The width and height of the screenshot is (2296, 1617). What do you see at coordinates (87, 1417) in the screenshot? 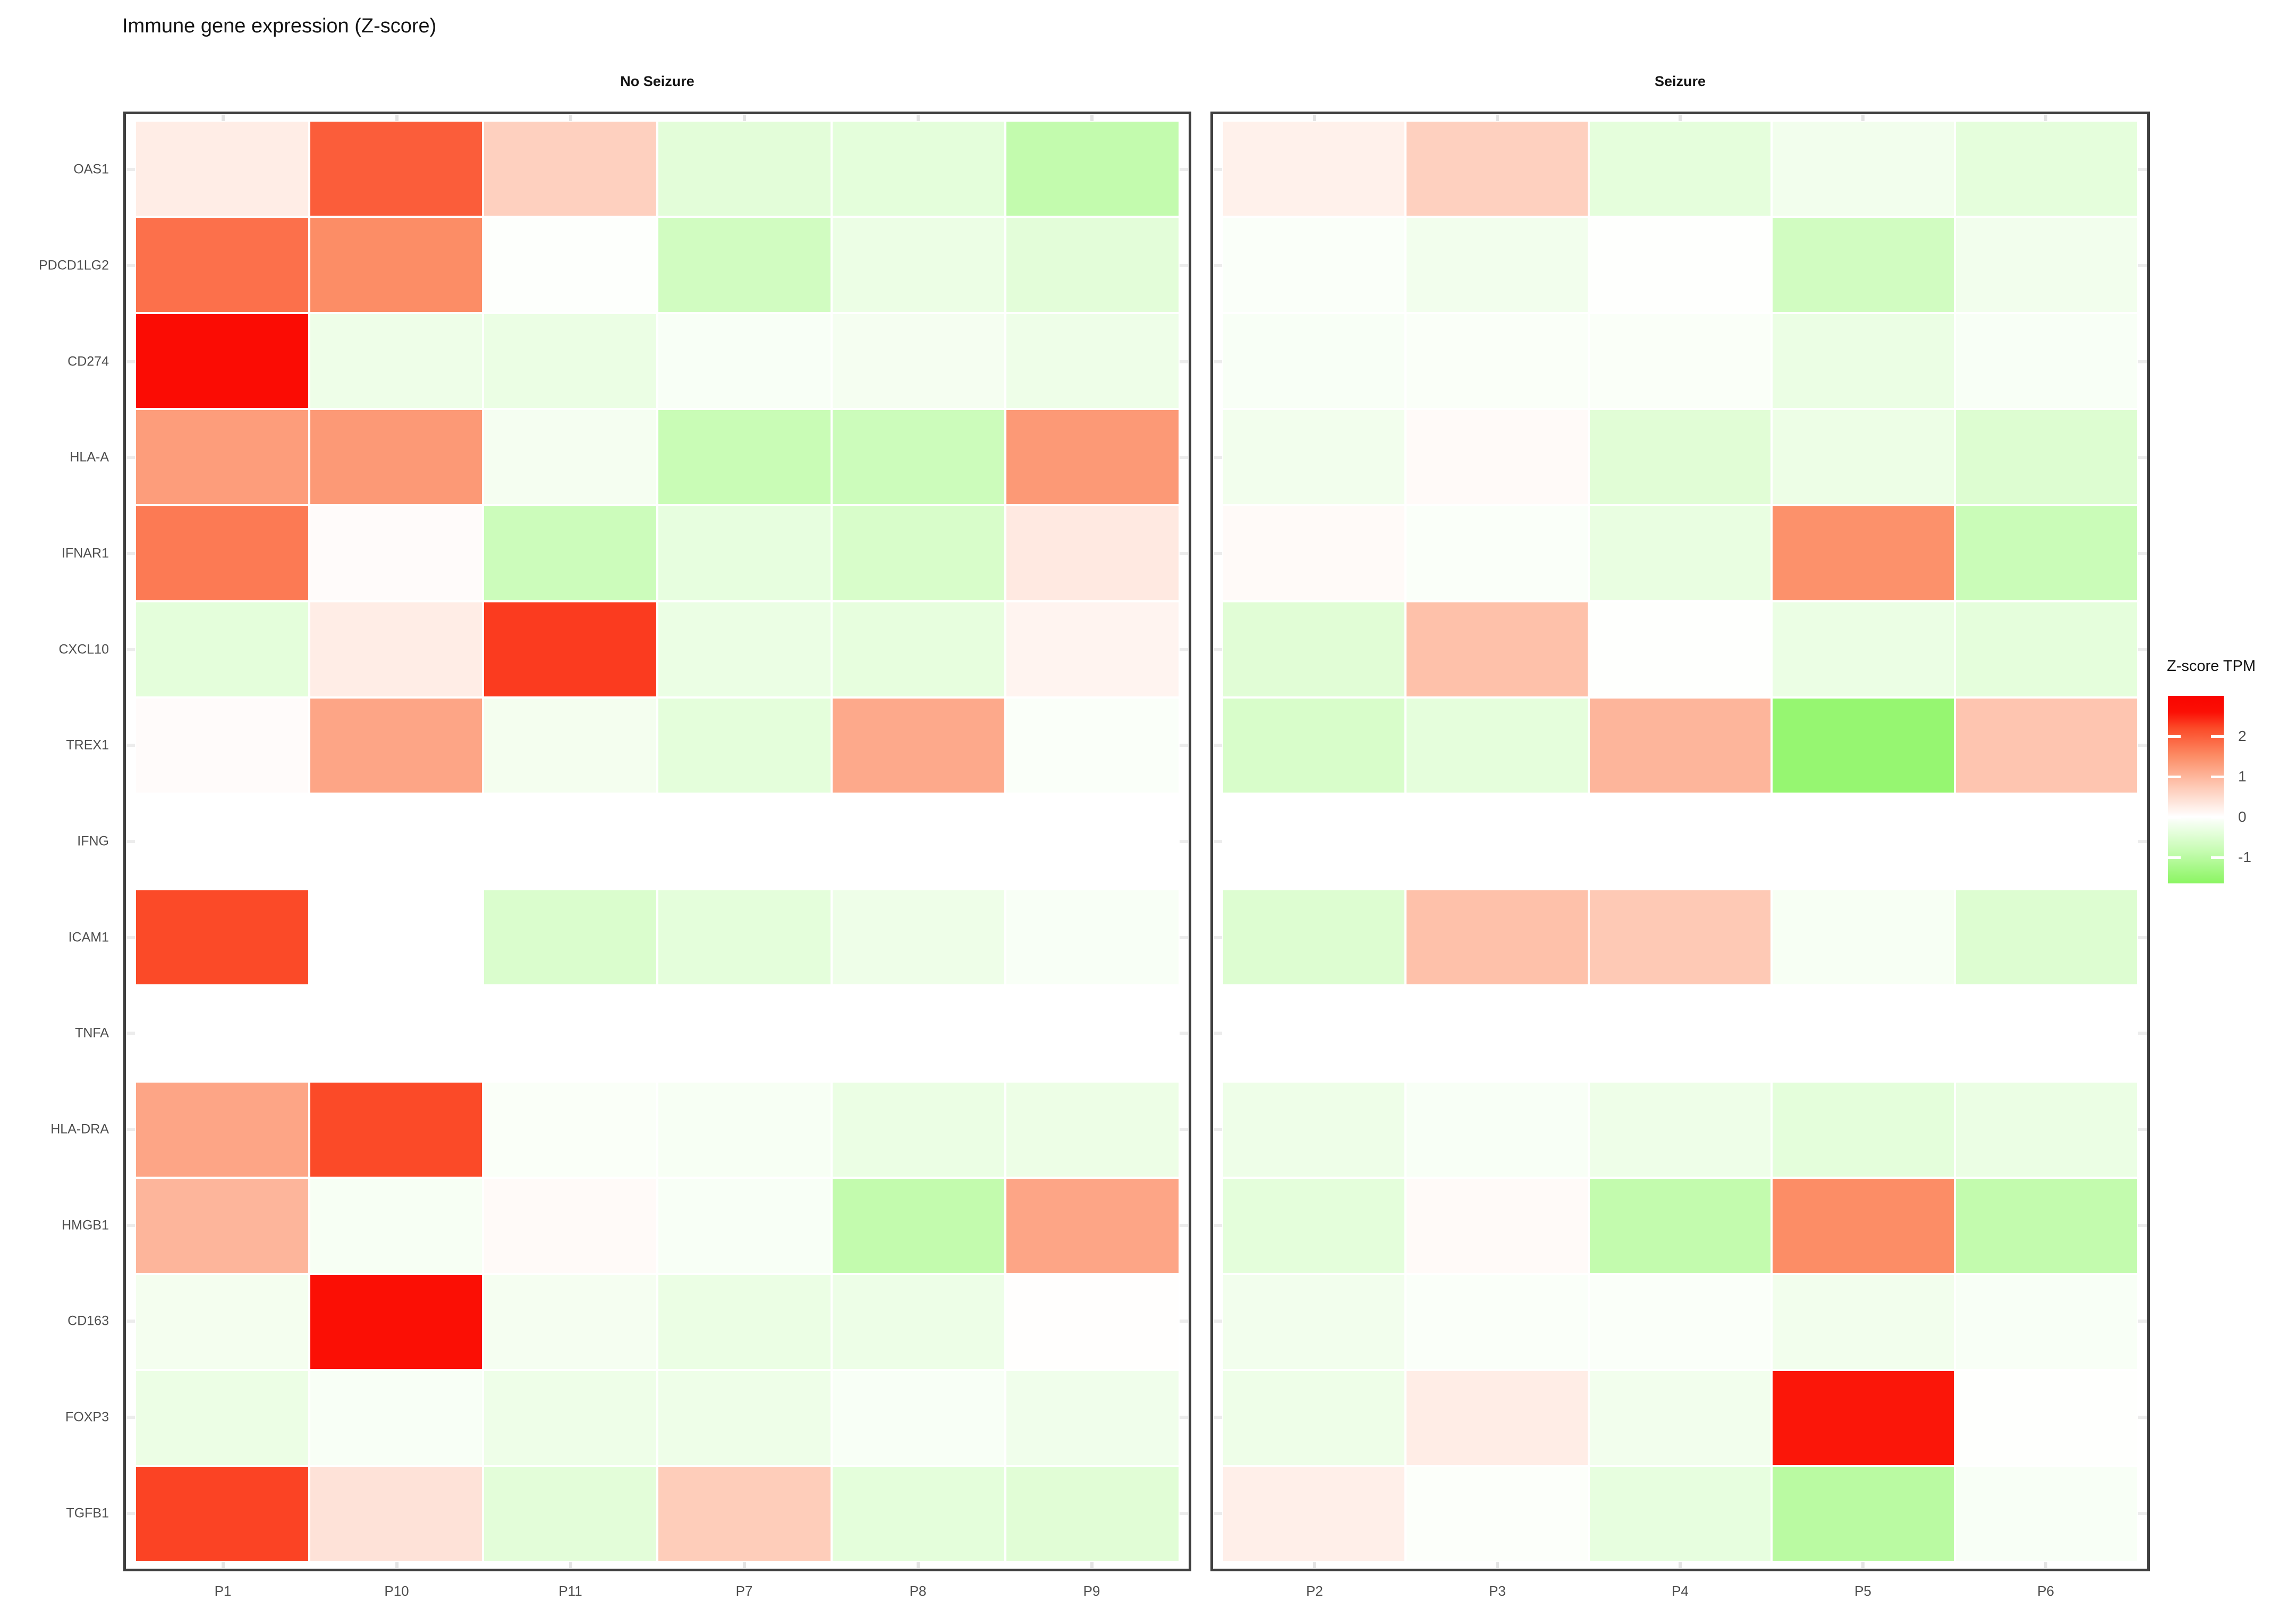
I see `gene-label: FOXP3` at bounding box center [87, 1417].